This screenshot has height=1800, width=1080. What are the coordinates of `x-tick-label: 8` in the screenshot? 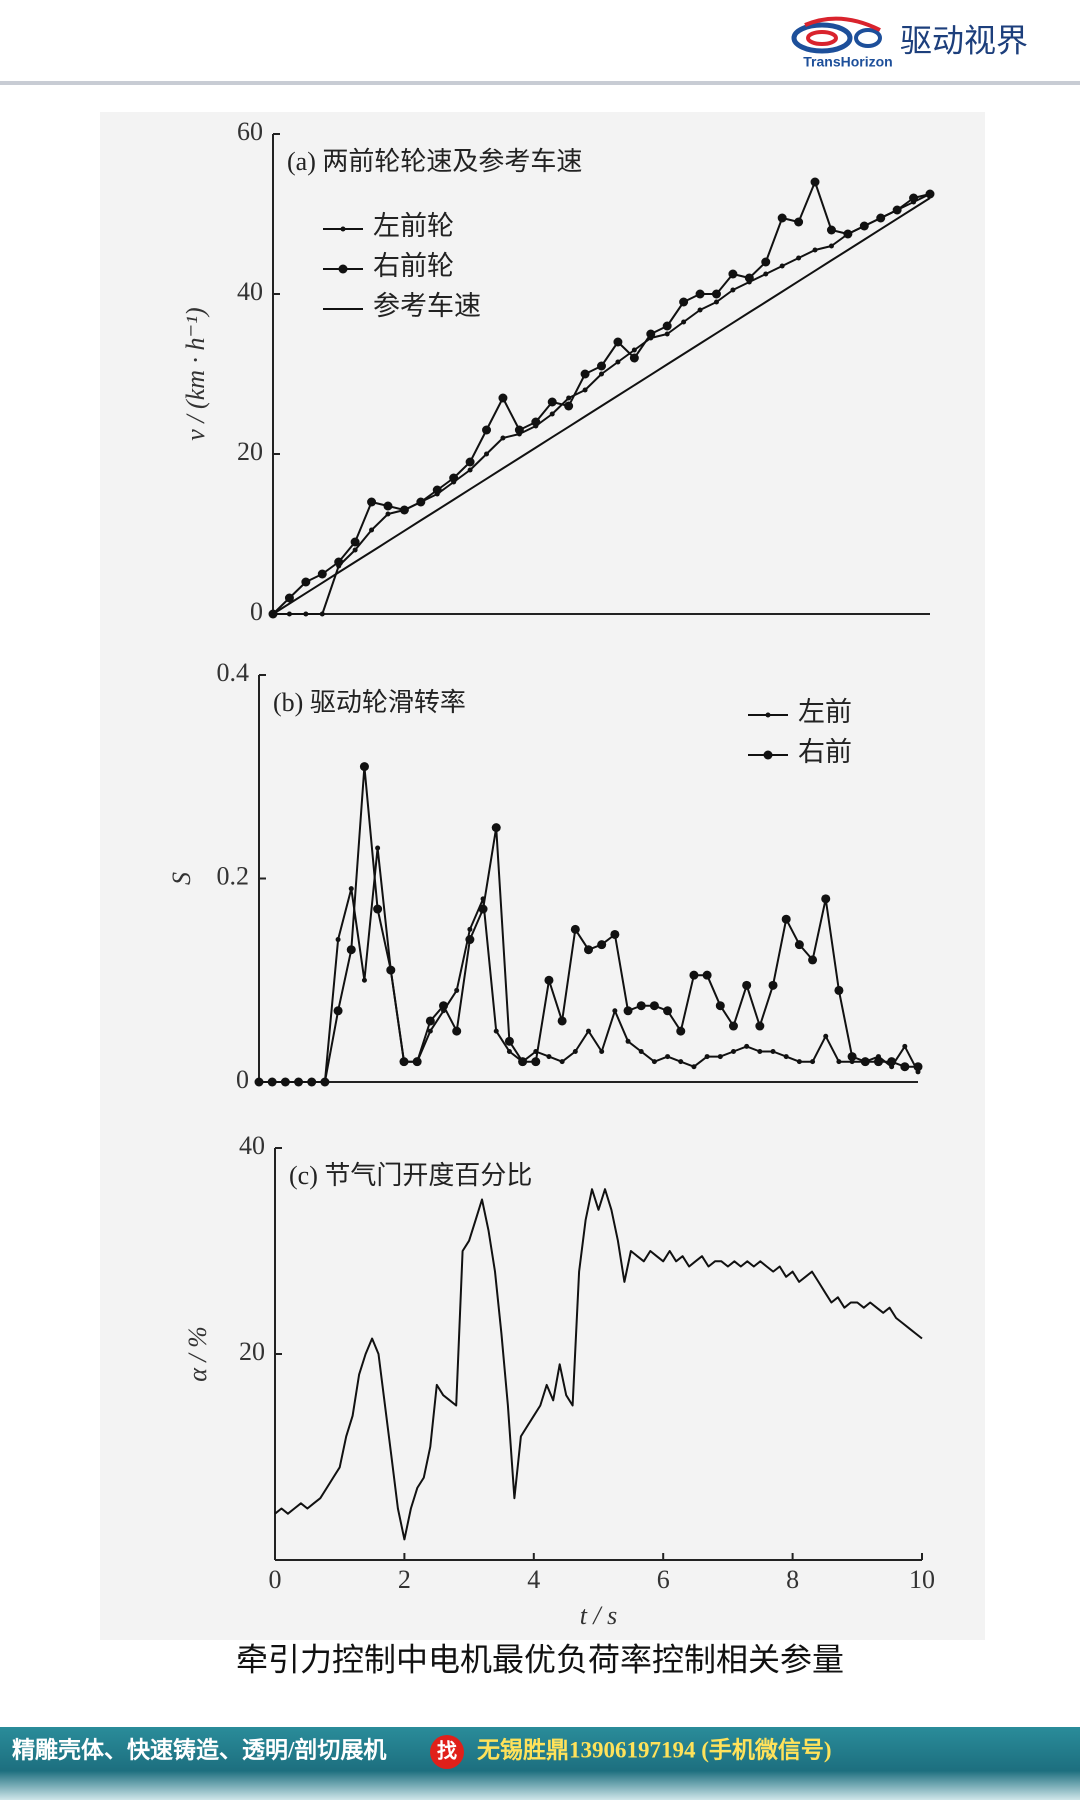 It's located at (792, 1579).